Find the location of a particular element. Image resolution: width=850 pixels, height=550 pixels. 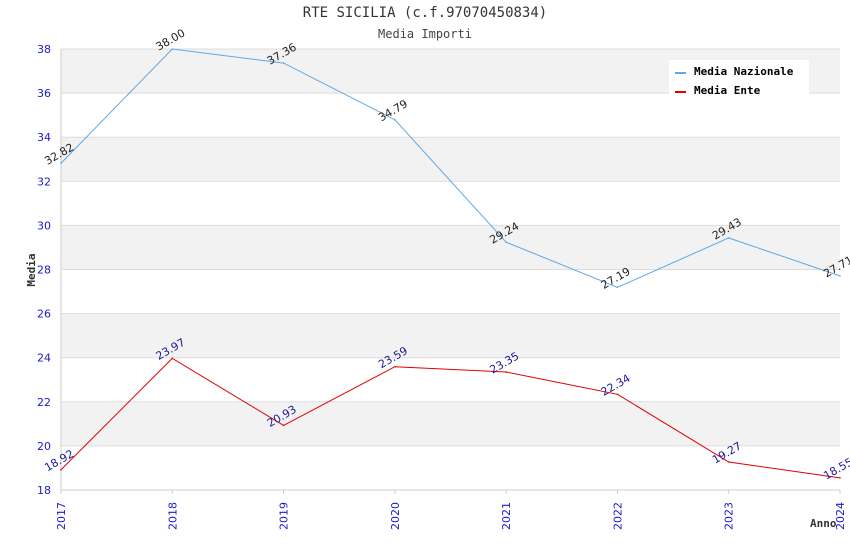

x-axis-label: Anno is located at coordinates (823, 523).